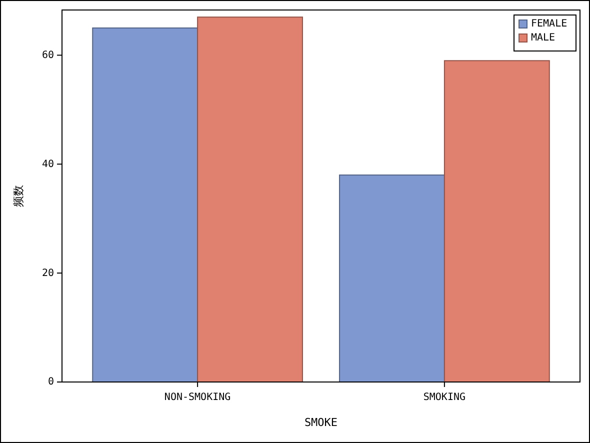 This screenshot has width=590, height=443. Describe the element at coordinates (51, 382) in the screenshot. I see `y-tick-label: 0` at that location.